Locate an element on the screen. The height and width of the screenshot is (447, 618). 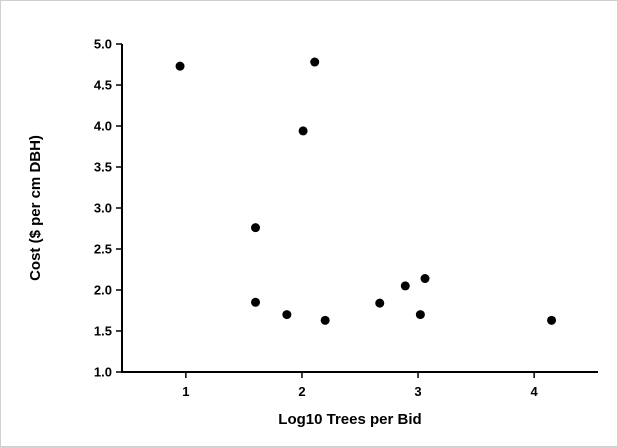
y-tick-label: 3.0 is located at coordinates (103, 208).